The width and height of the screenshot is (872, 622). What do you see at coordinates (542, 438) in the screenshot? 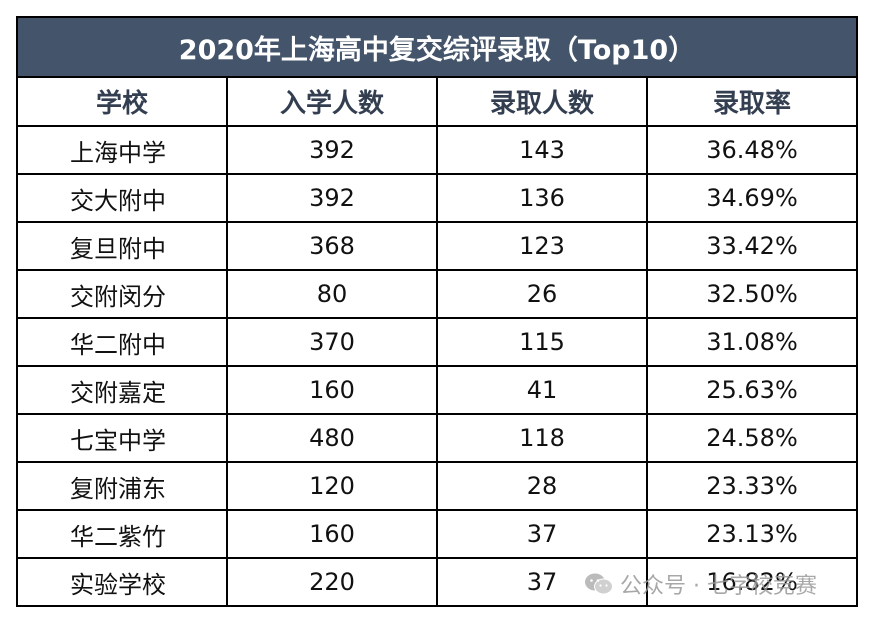
I see `admitted-cell: 118` at bounding box center [542, 438].